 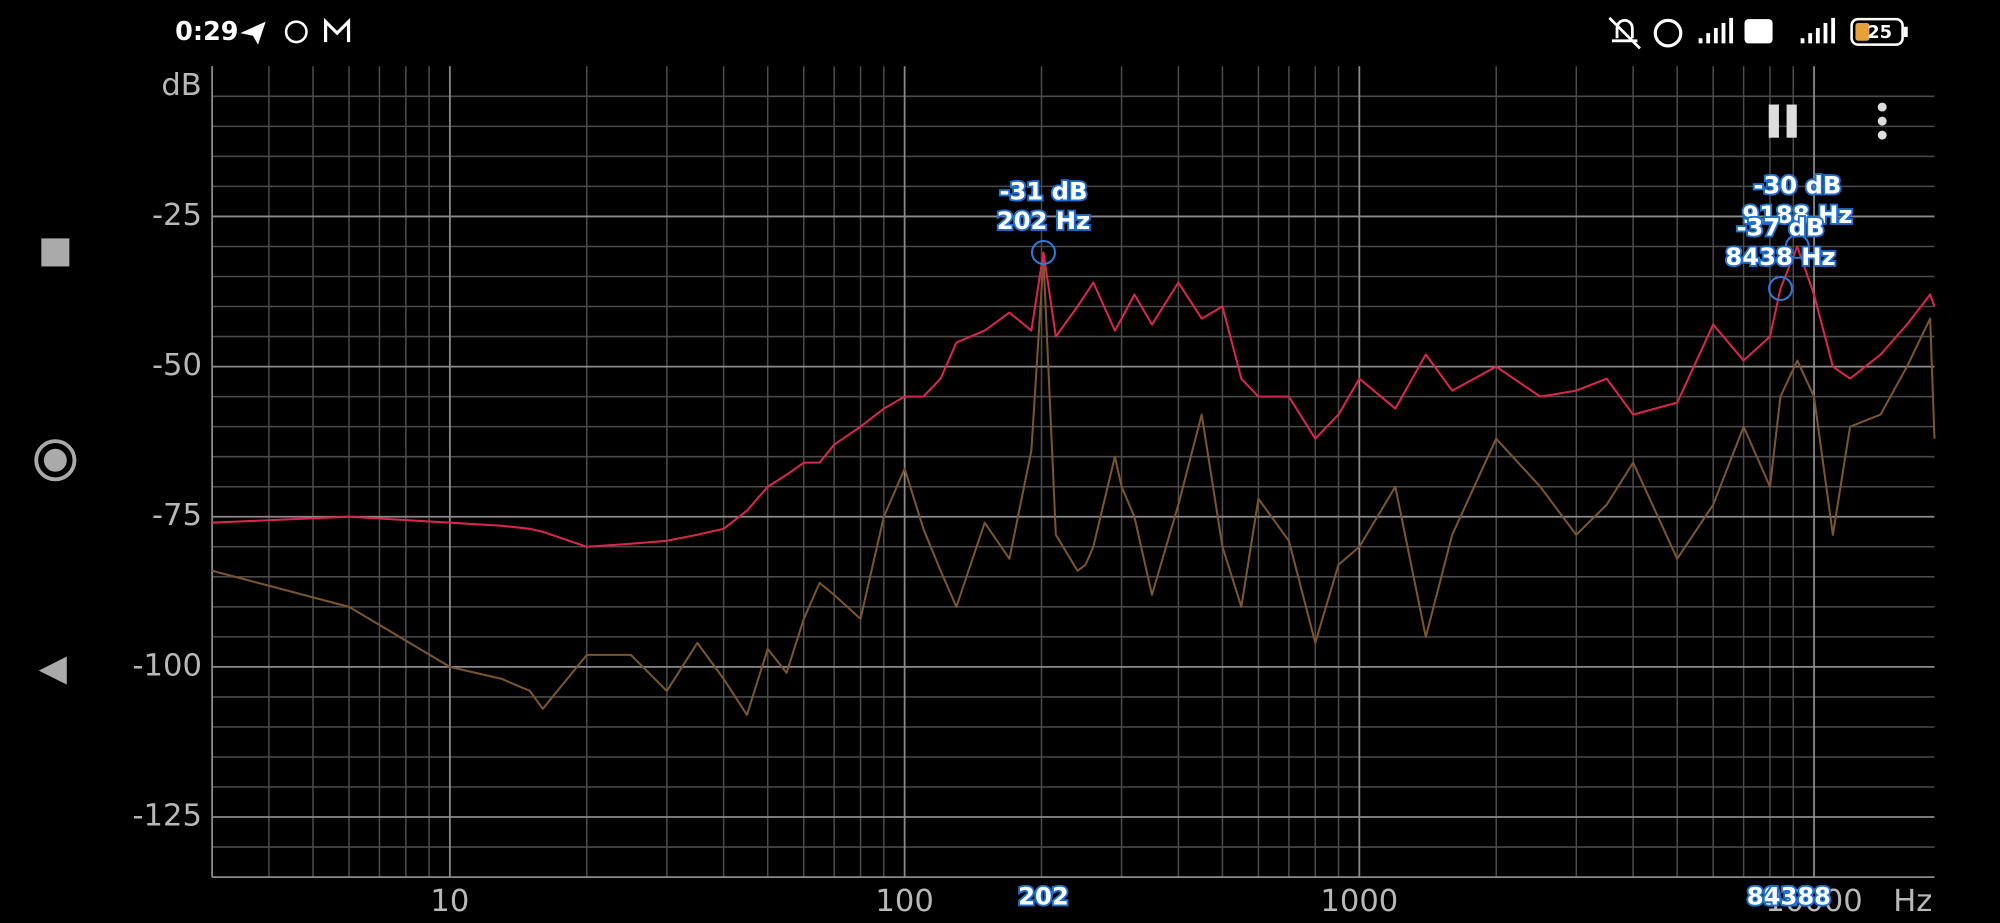 I want to click on battery-frame, so click(x=1877, y=31).